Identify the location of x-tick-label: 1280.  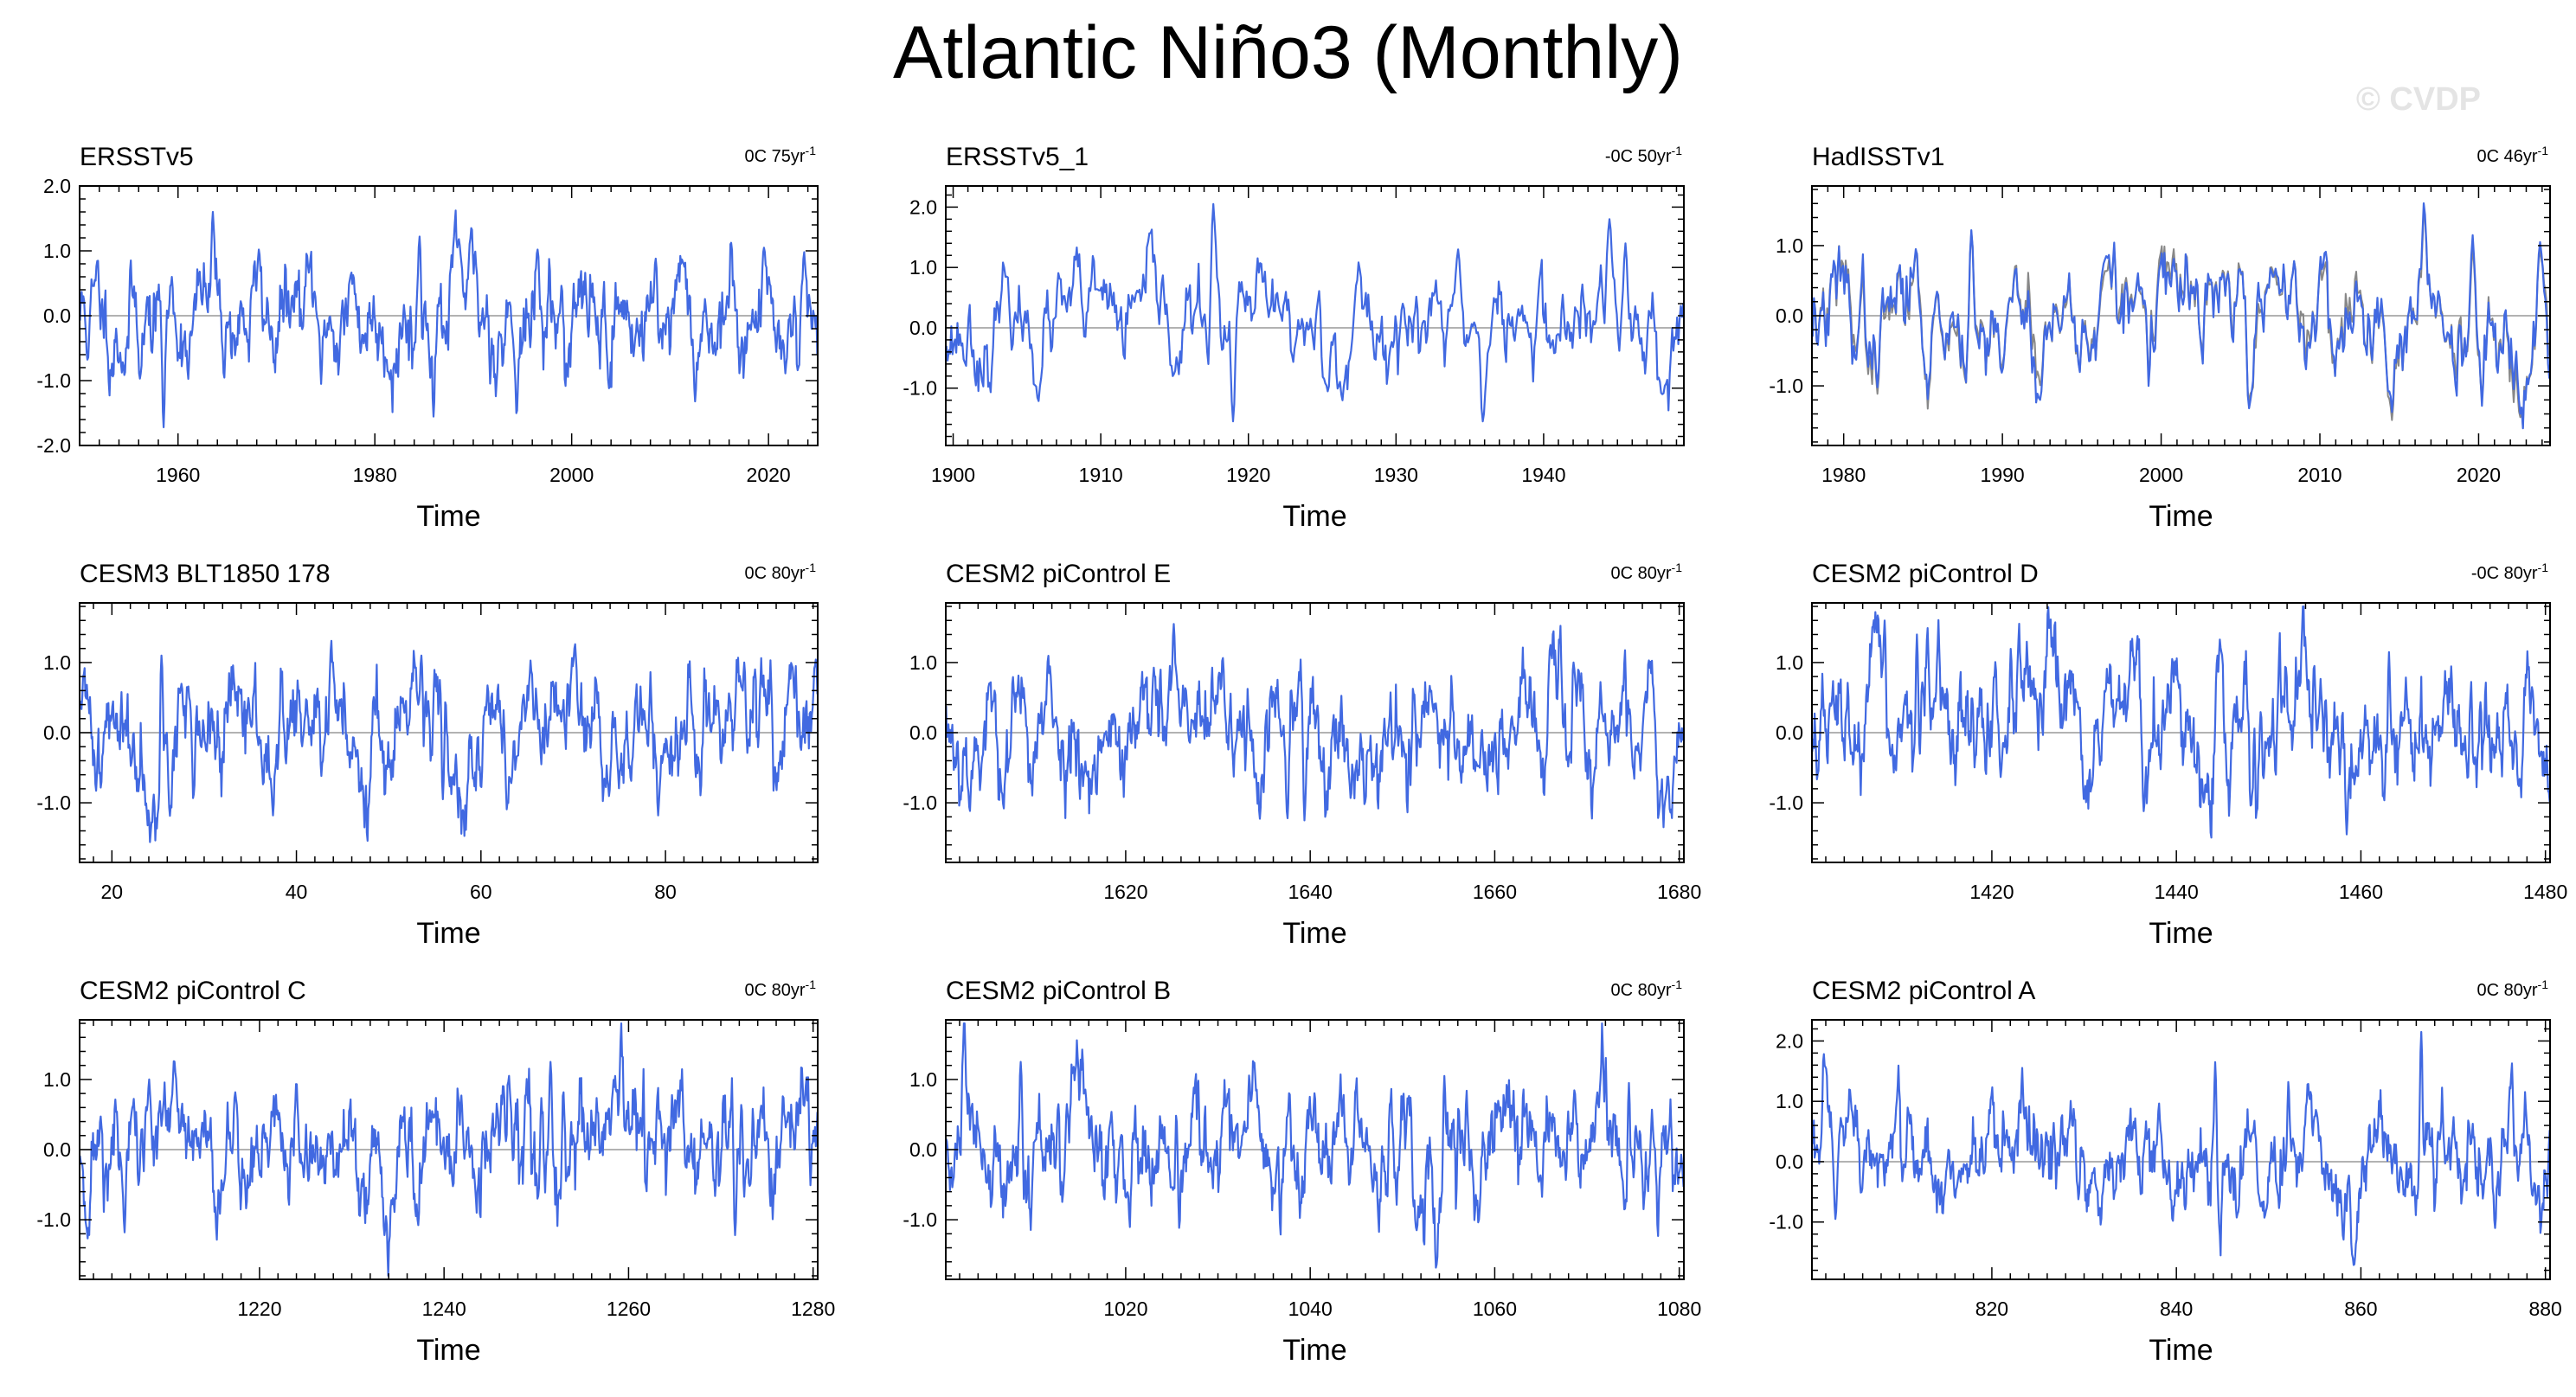
(813, 1309).